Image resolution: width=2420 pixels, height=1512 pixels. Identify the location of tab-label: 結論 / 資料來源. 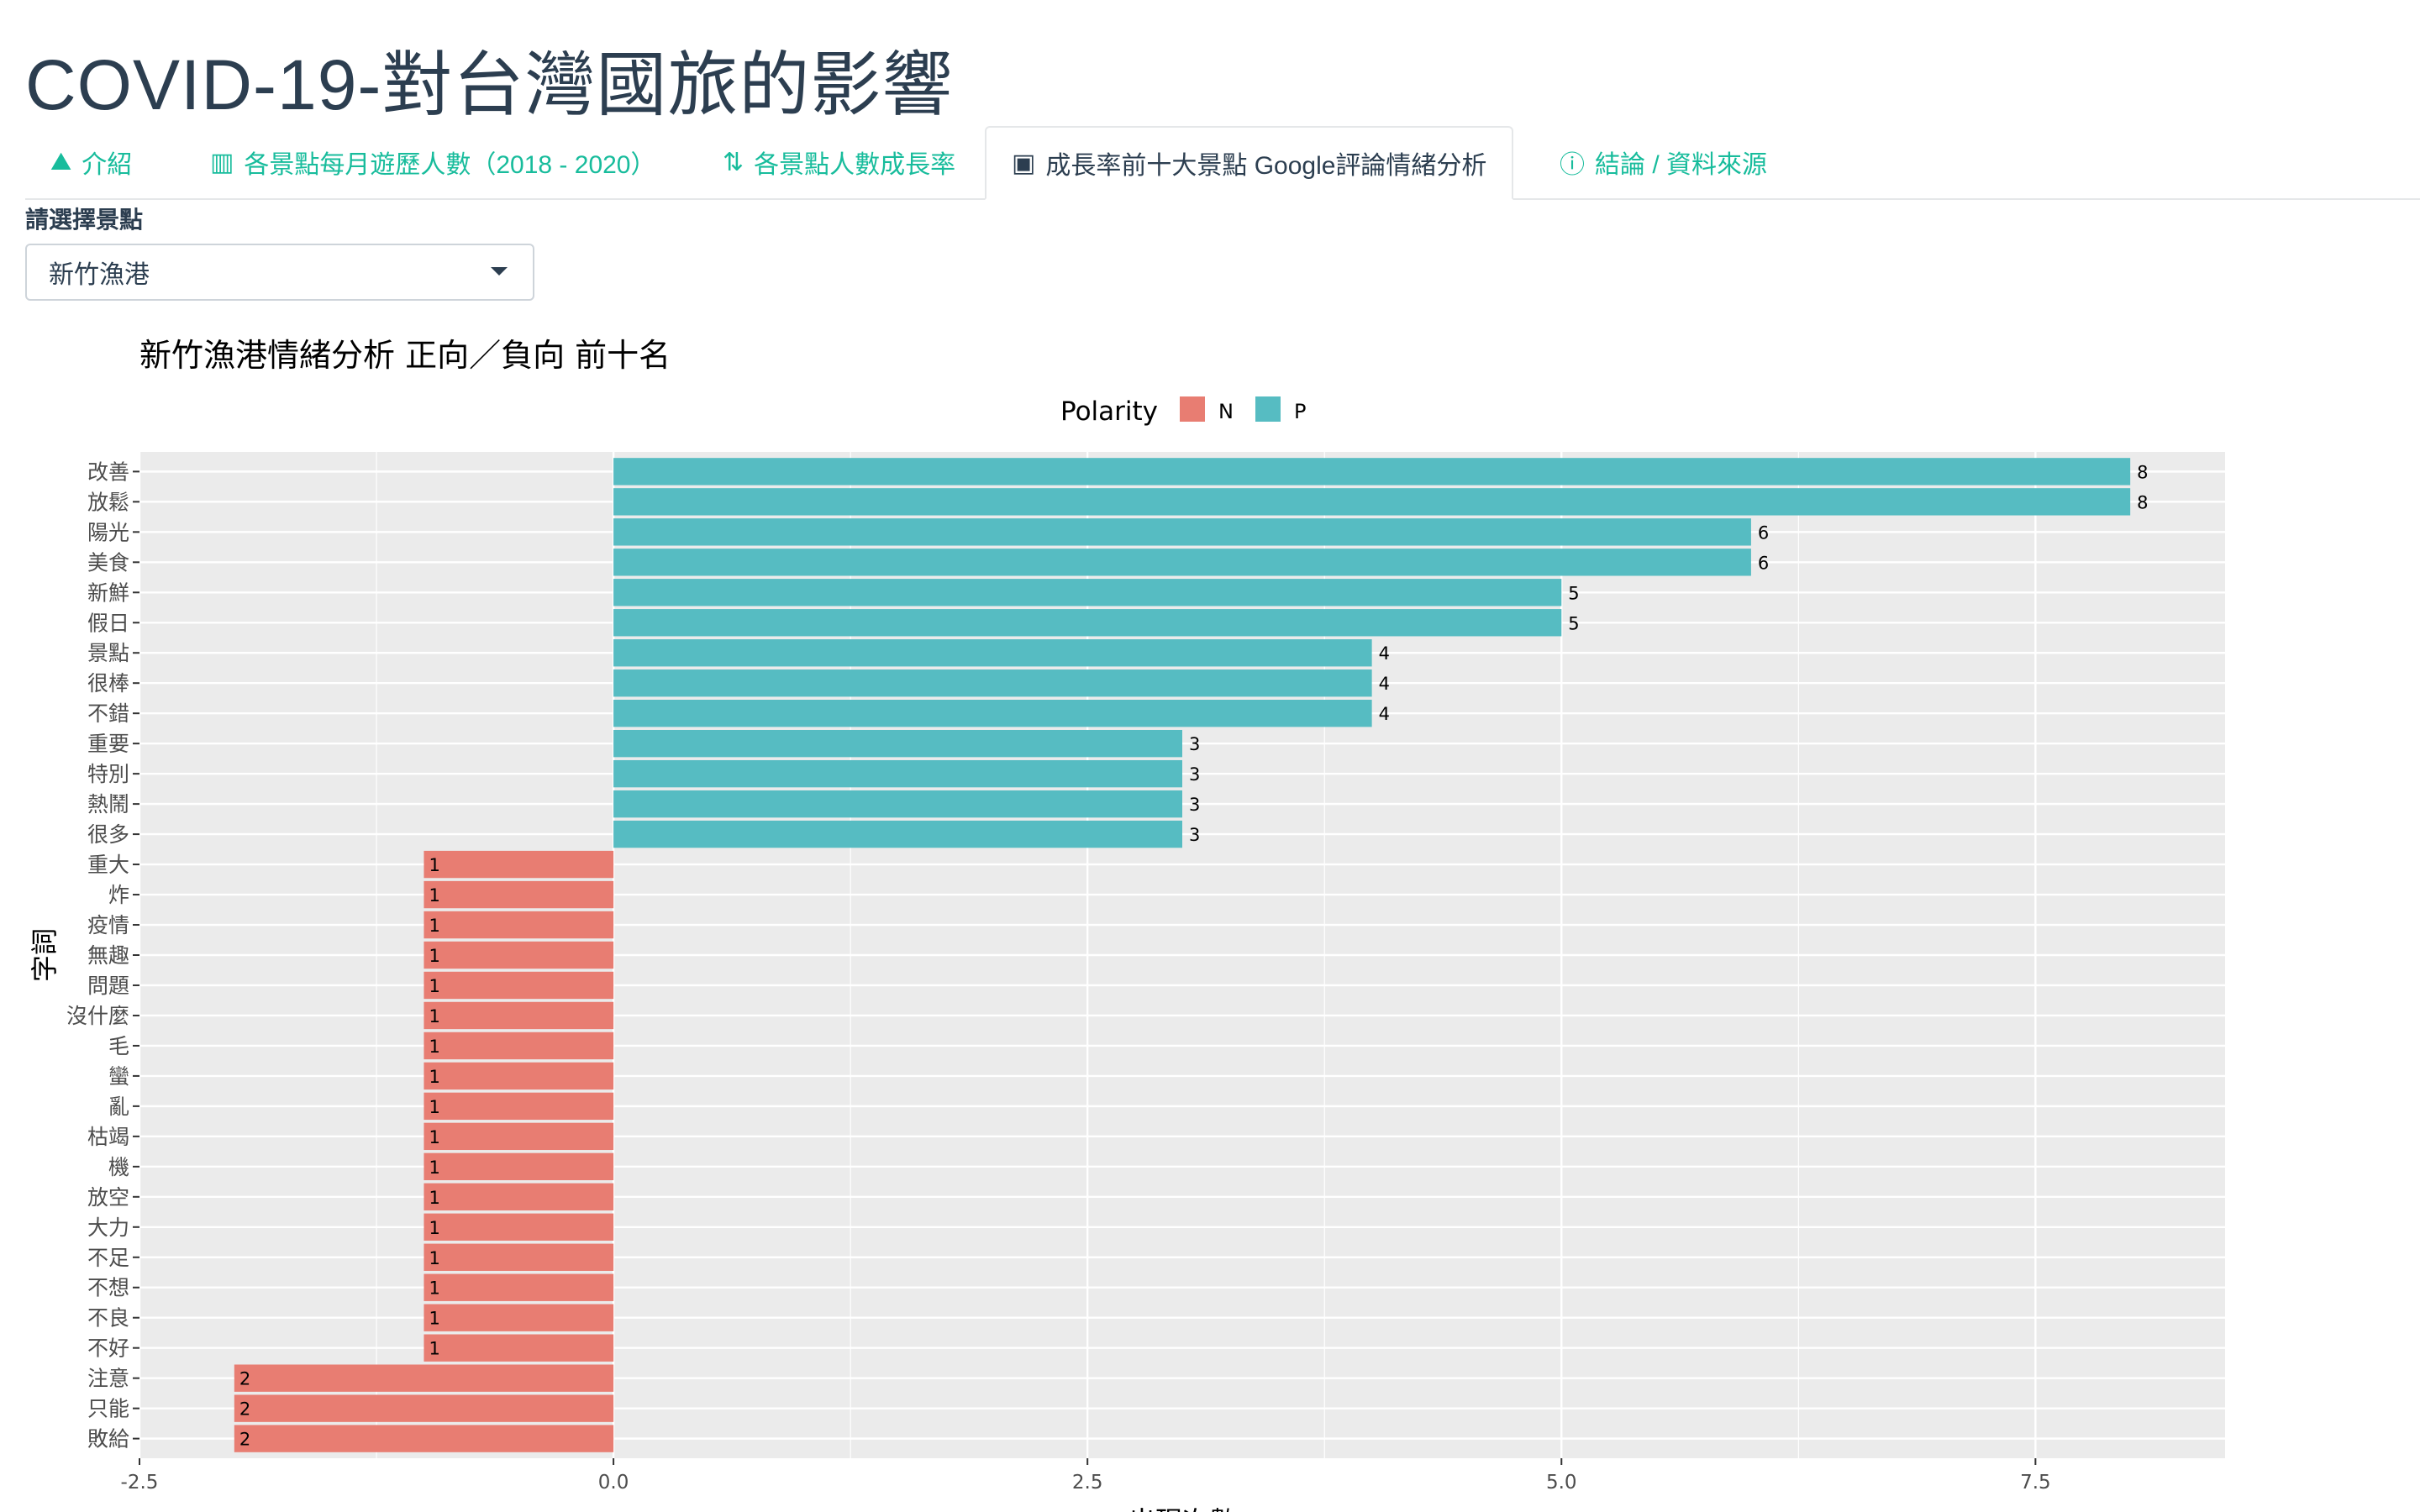
(1681, 165).